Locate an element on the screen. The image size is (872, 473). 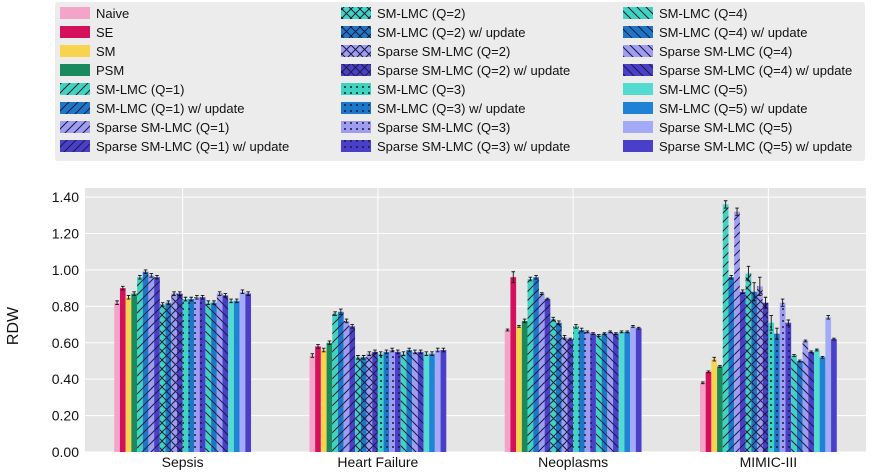
x-tick-label: Neoplasms is located at coordinates (573, 462).